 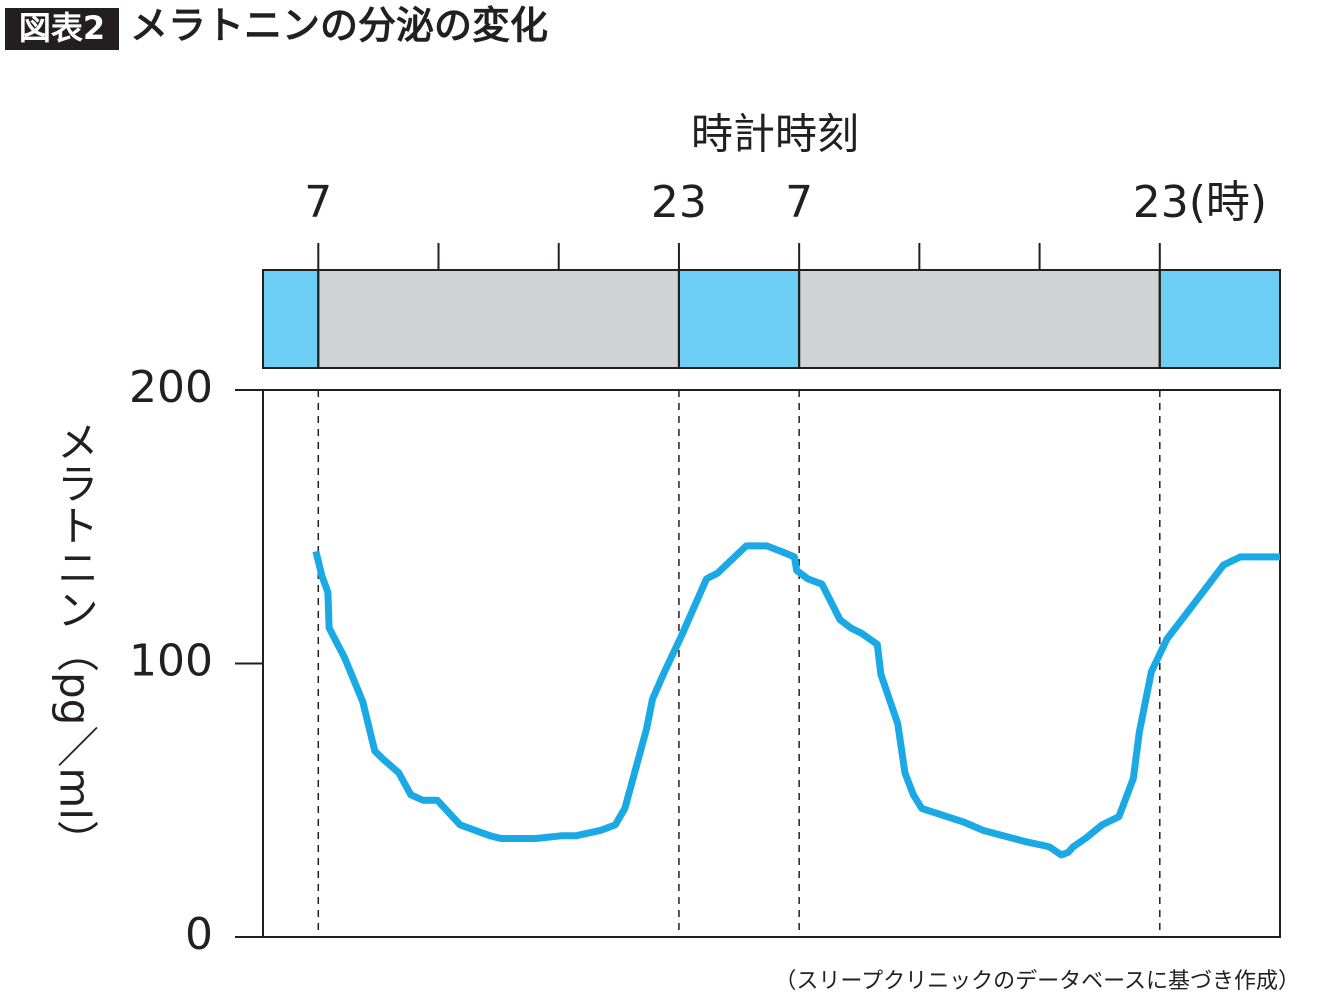 What do you see at coordinates (679, 202) in the screenshot?
I see `x-tick-label: 23` at bounding box center [679, 202].